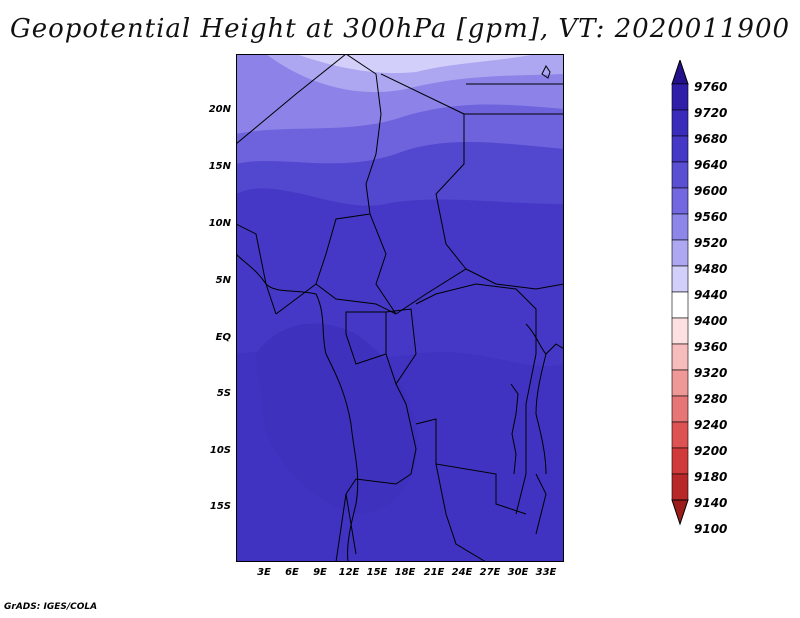 The width and height of the screenshot is (800, 618). Describe the element at coordinates (711, 87) in the screenshot. I see `colorbar-label-9760: 9760` at that location.